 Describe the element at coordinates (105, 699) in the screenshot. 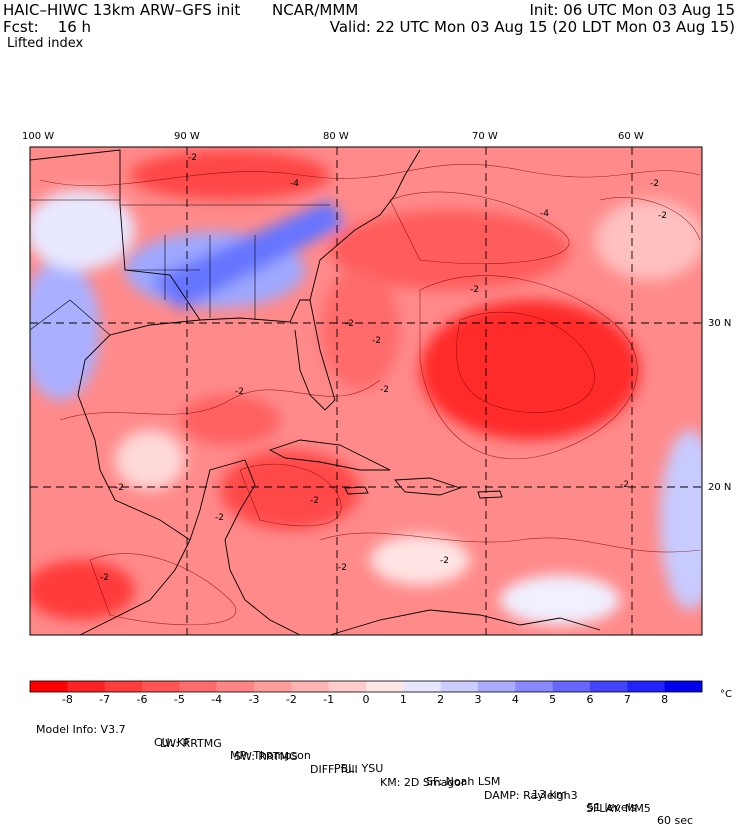

I see `colorbar-tick-label: -7` at that location.